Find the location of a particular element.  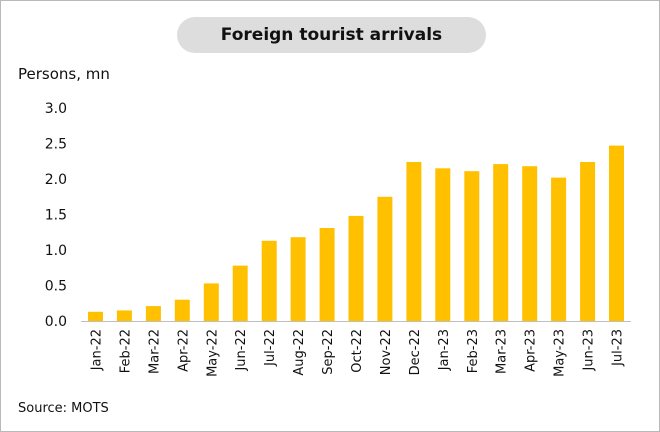

x-tick-label: Jul-23 is located at coordinates (618, 348).